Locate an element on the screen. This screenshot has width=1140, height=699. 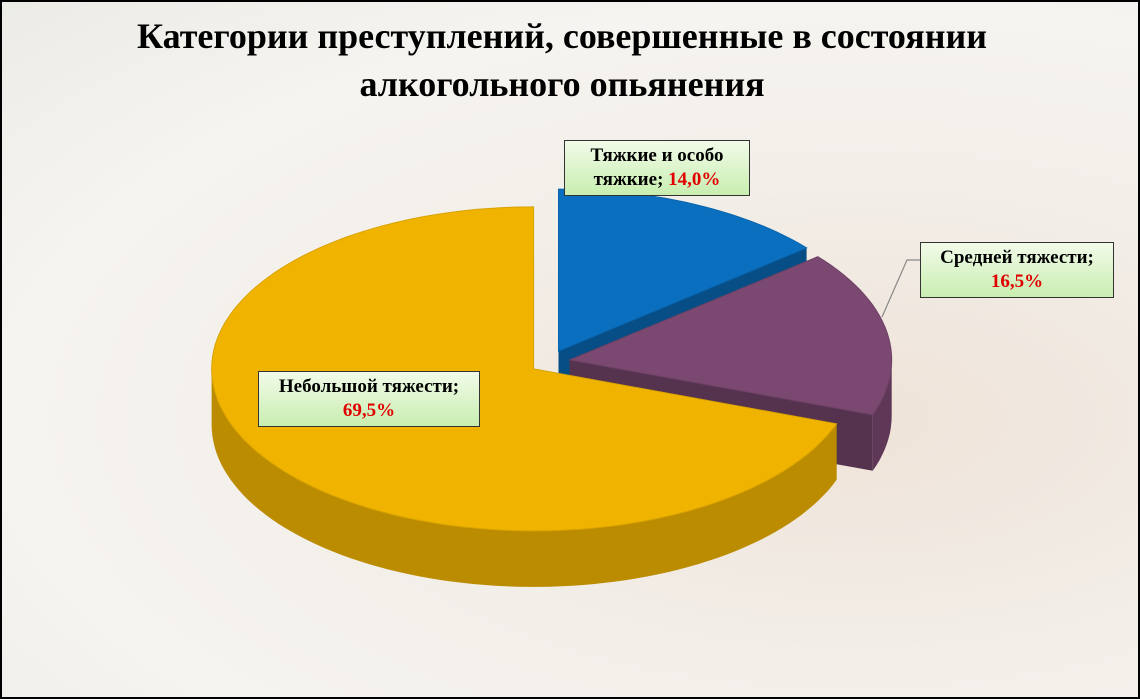
data-label: Тяжкие и особо тяжкие; 14,0% is located at coordinates (657, 168).